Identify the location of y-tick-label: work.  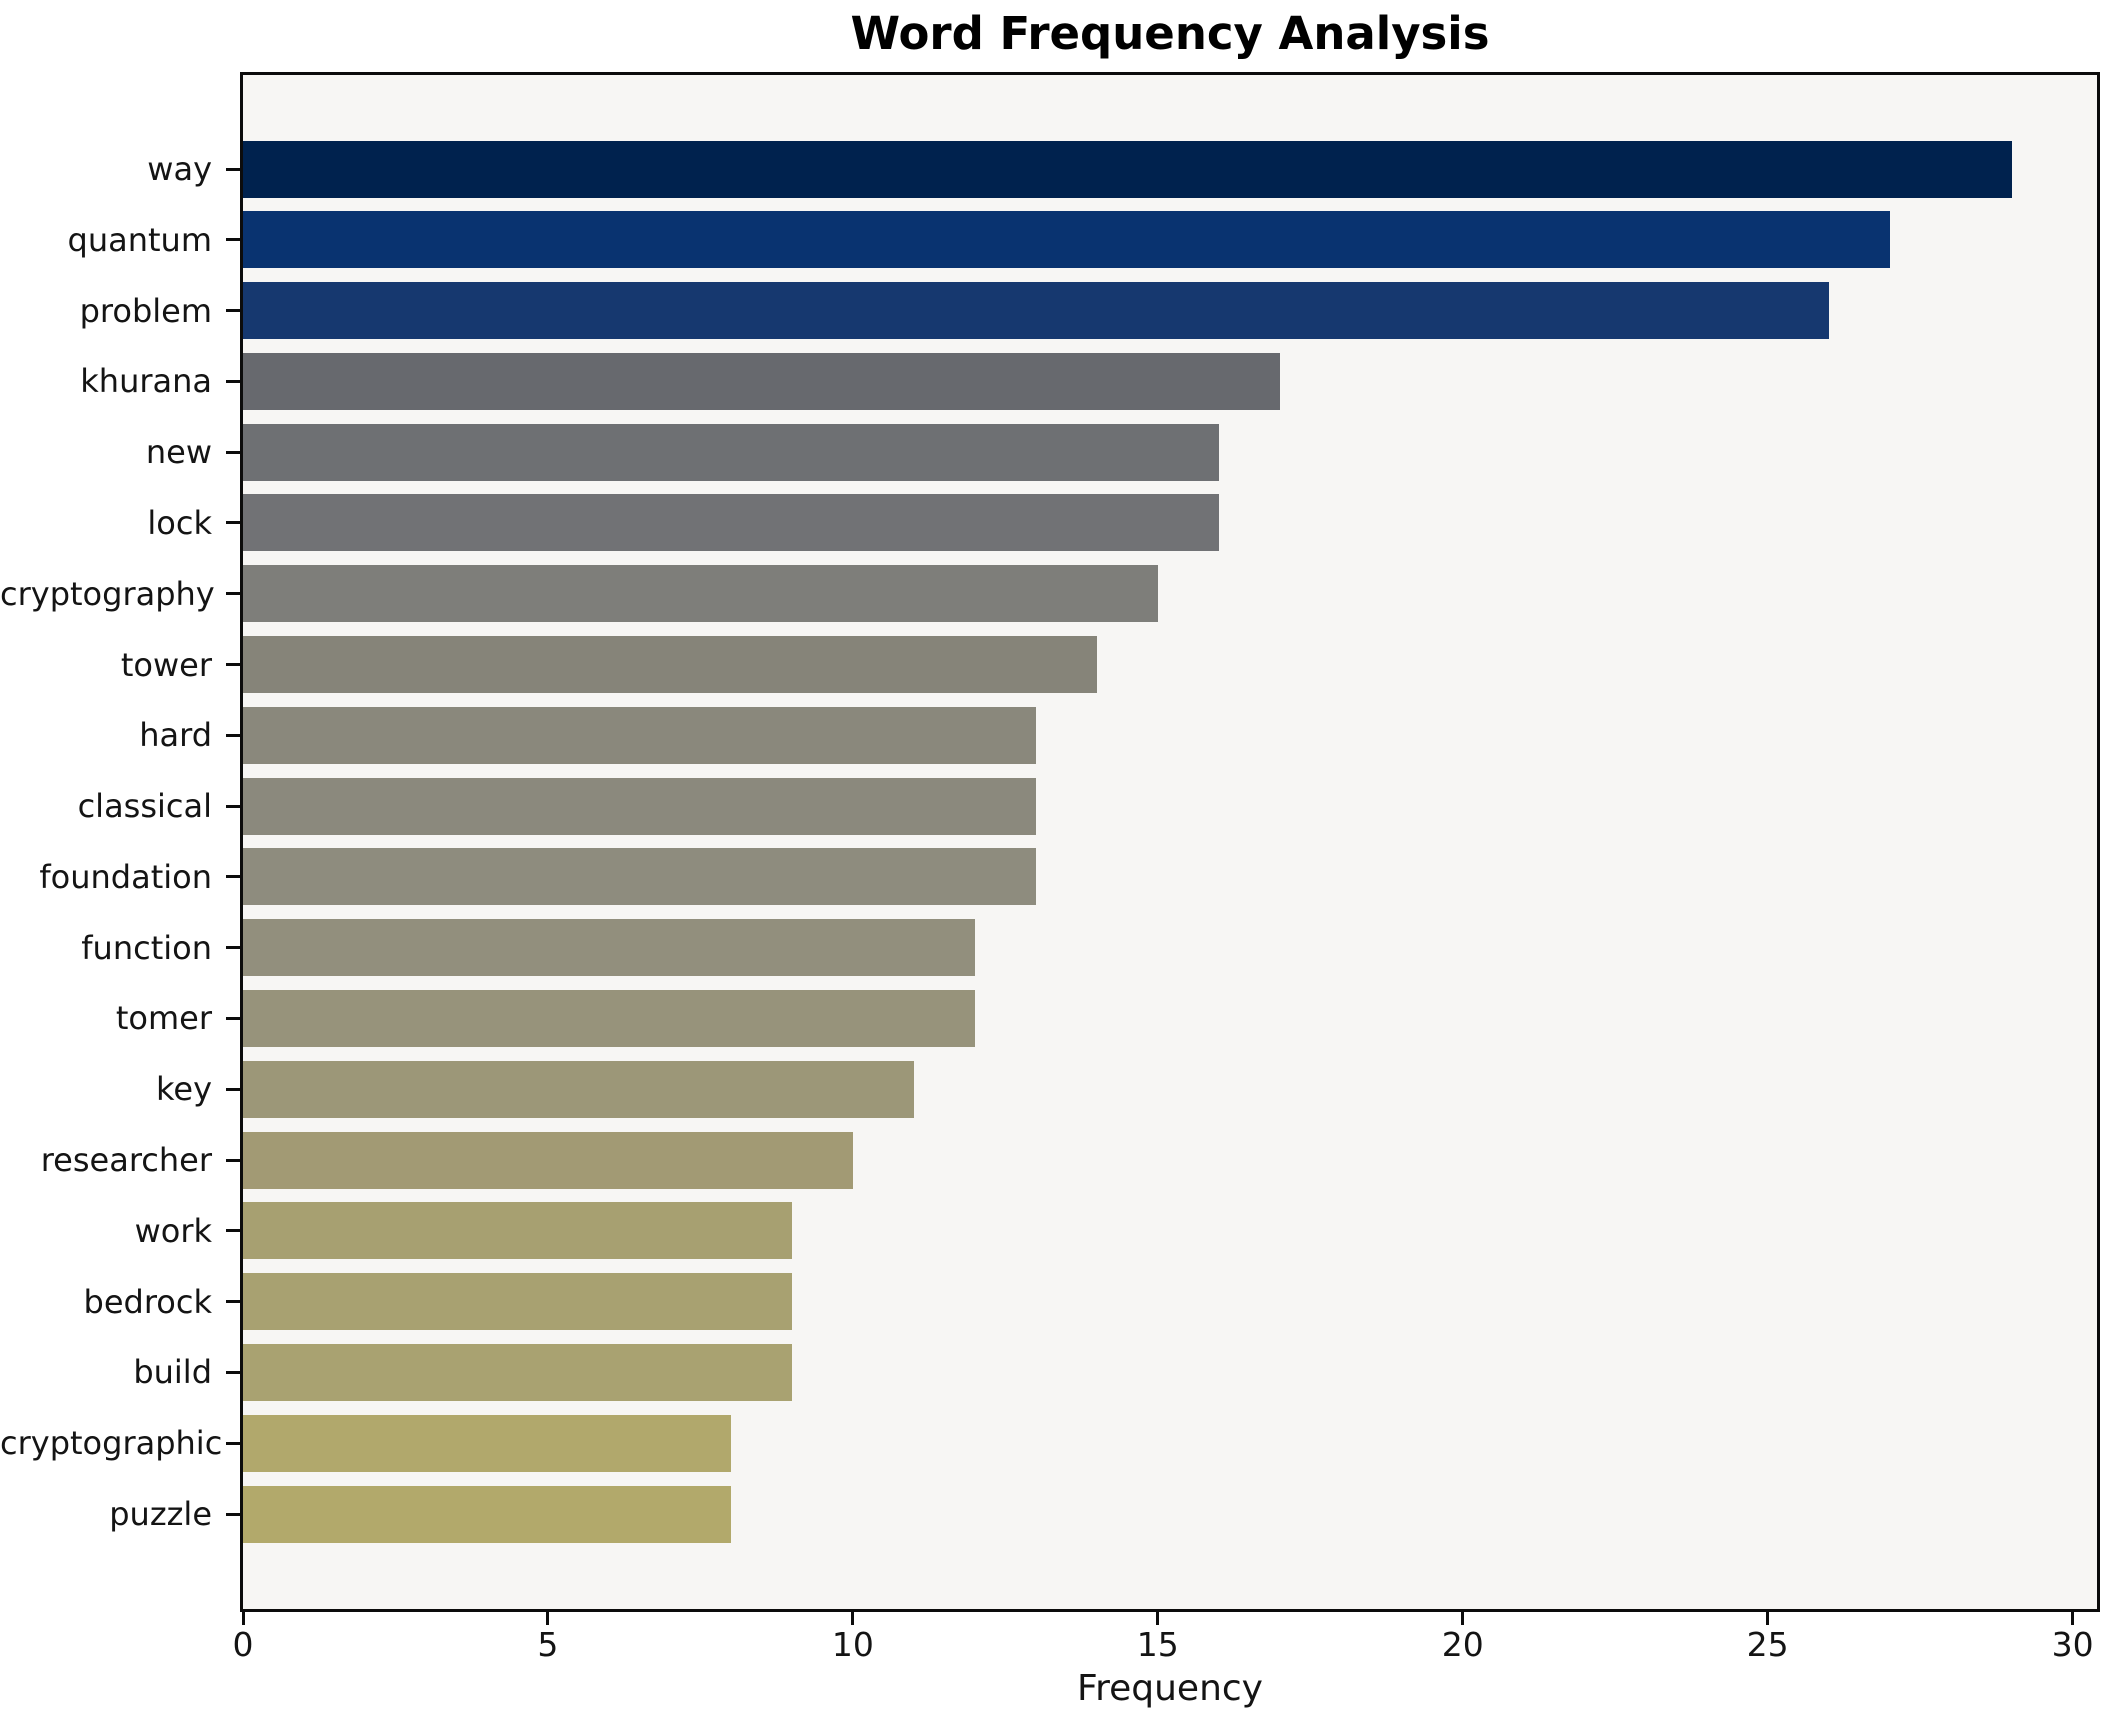
(173, 1230).